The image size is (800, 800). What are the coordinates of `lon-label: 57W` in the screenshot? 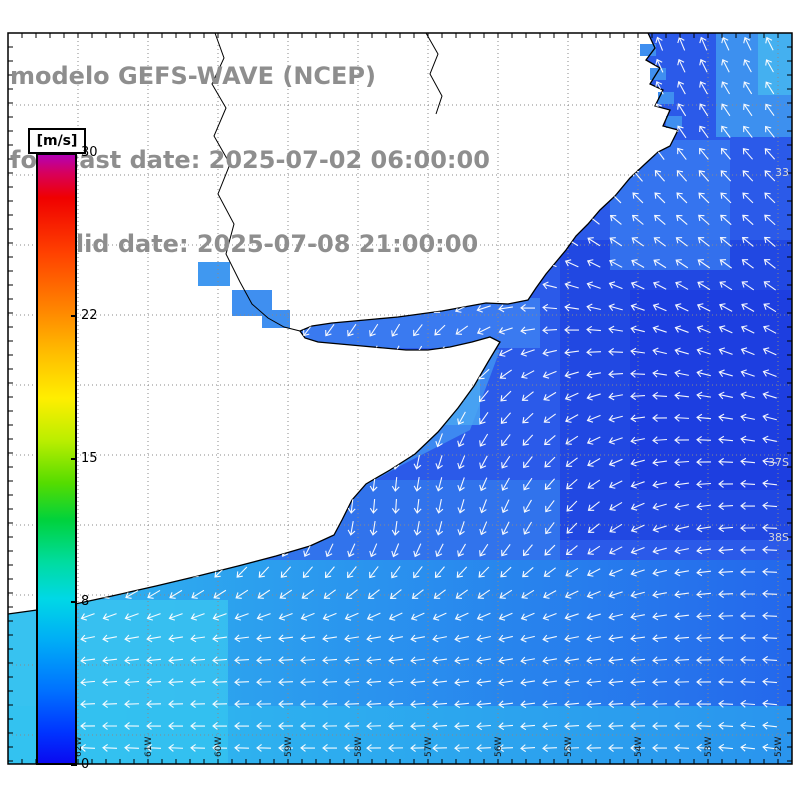 It's located at (429, 747).